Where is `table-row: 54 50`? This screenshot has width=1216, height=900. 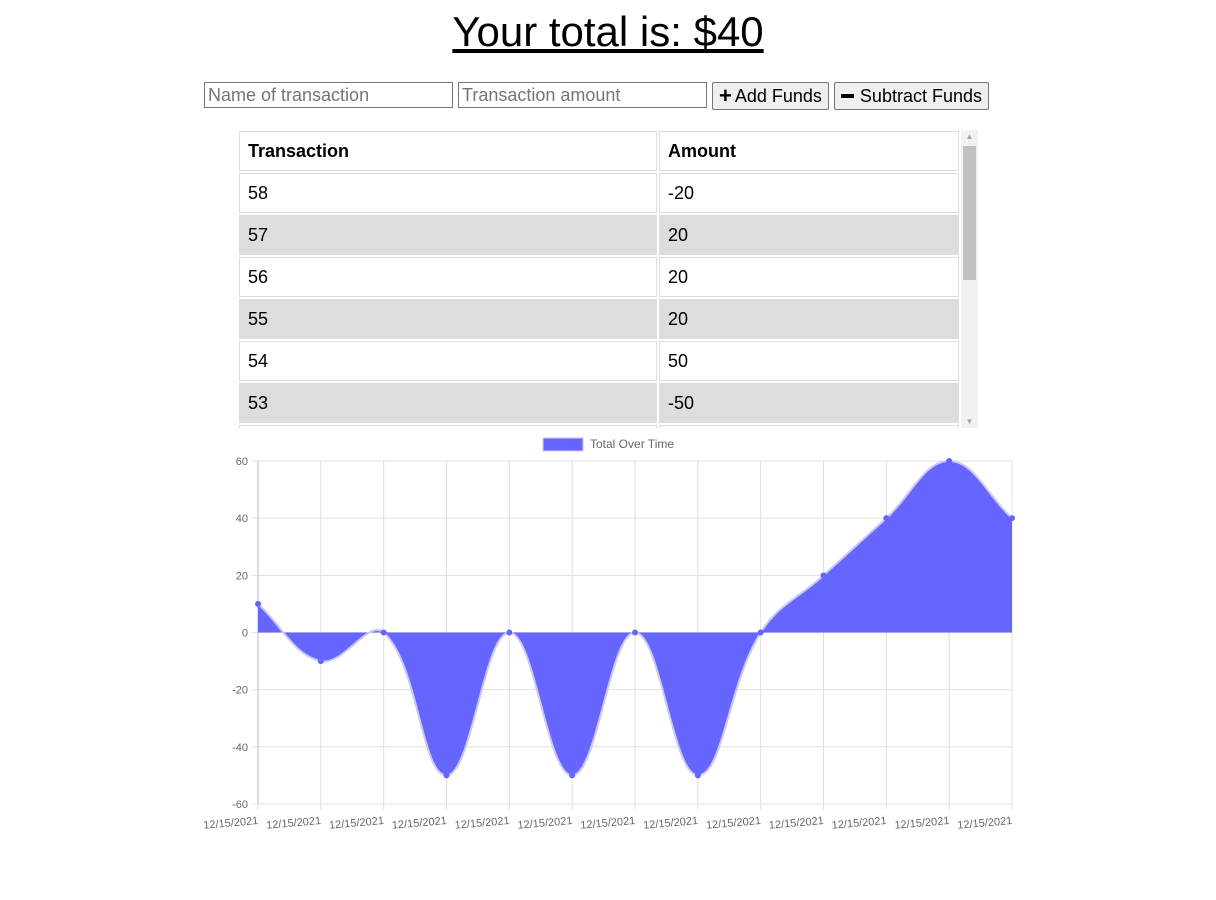 table-row: 54 50 is located at coordinates (599, 361).